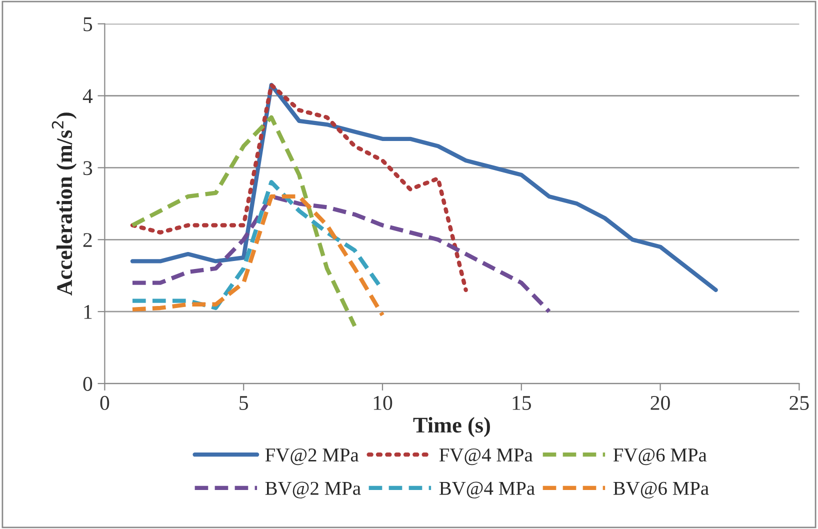  I want to click on legend-label: FV@4 MPa, so click(486, 457).